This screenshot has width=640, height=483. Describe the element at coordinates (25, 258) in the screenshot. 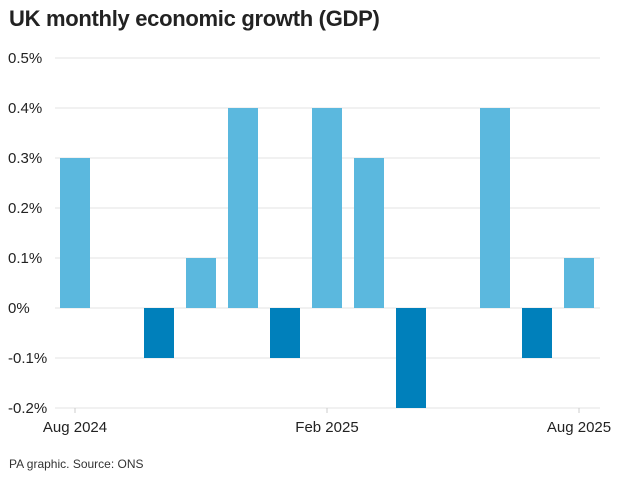

I see `y-tick-label: 0.1%` at that location.